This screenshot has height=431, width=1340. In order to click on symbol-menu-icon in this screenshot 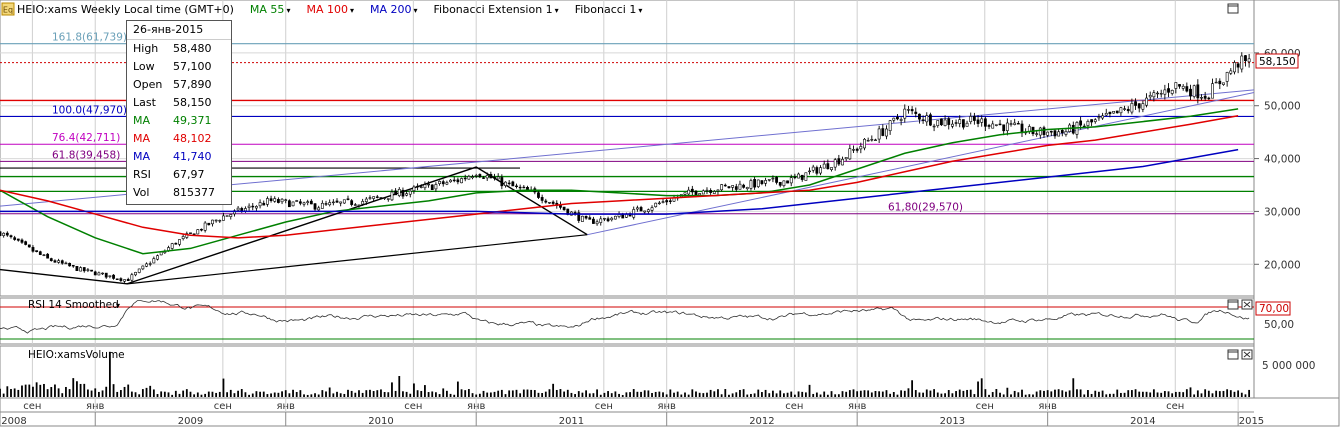, I will do `click(8, 9)`.